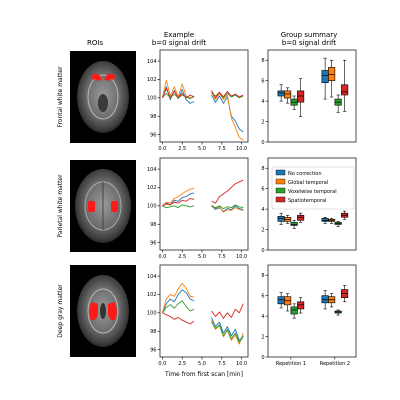 The height and width of the screenshot is (400, 400). What do you see at coordinates (309, 43) in the screenshot?
I see `group-title-line2: b=0 signal drift` at bounding box center [309, 43].